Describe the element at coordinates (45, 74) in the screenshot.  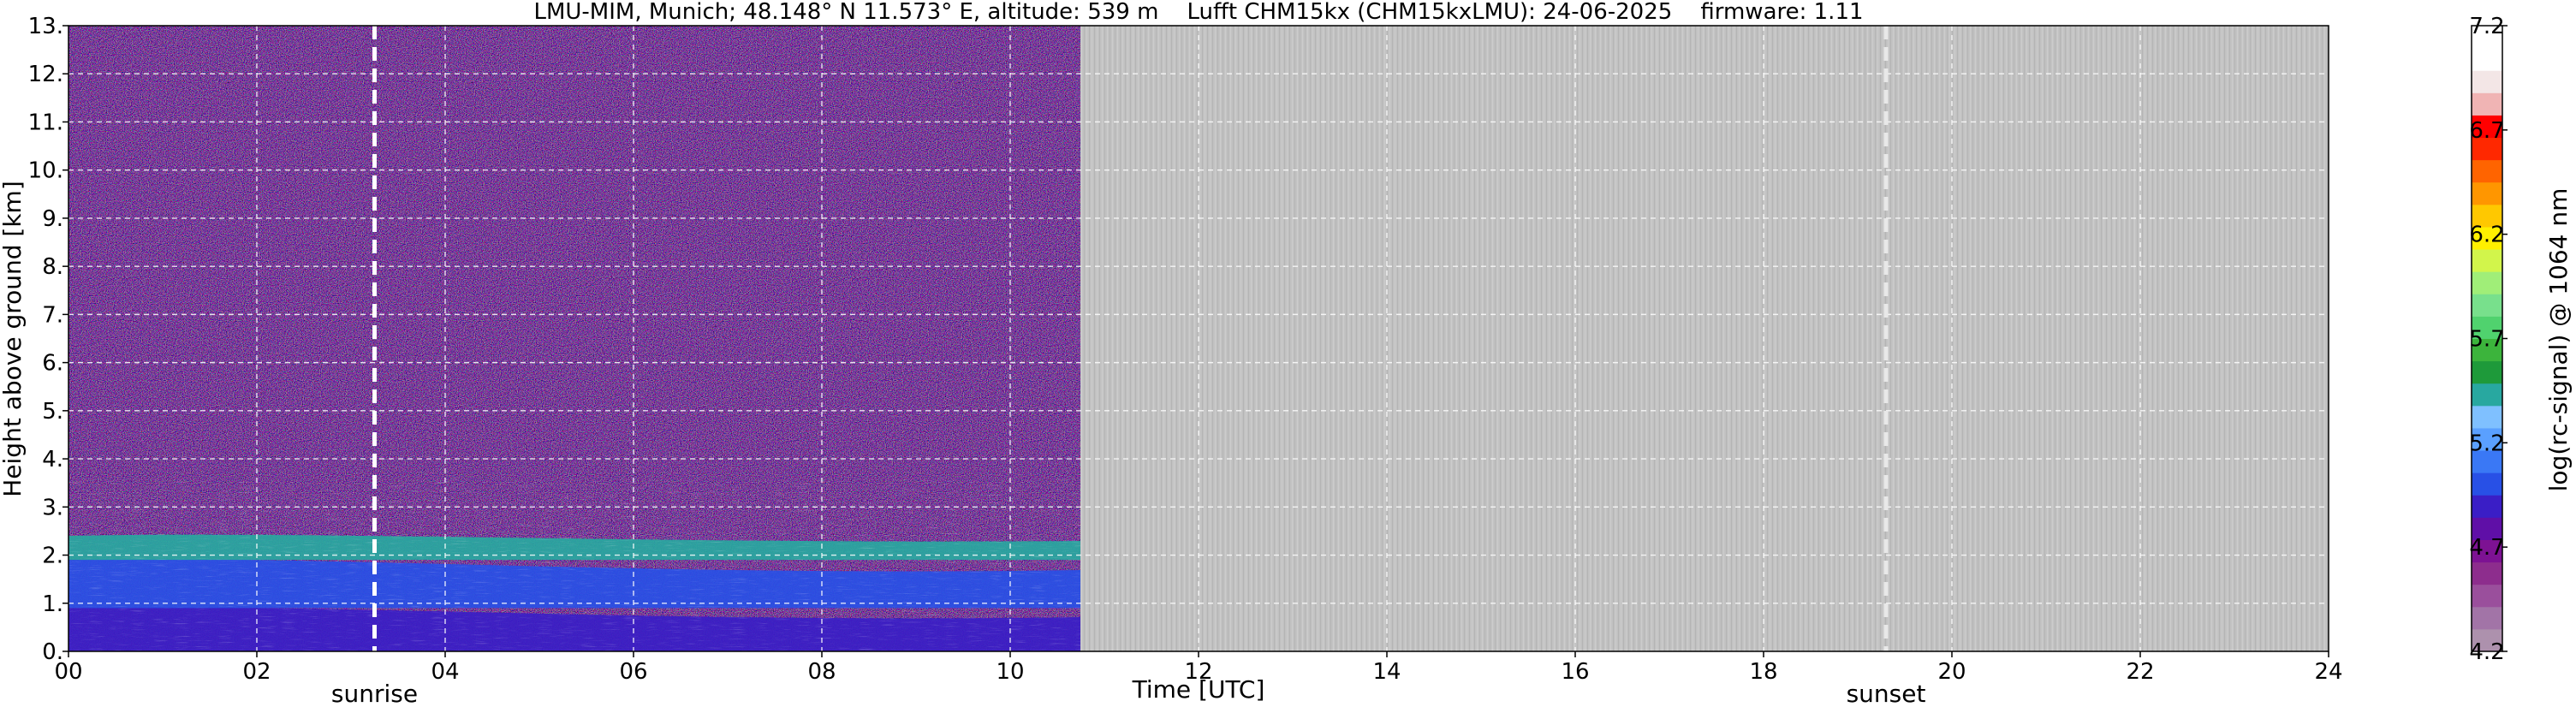
I see `y-tick-label: 12.` at that location.